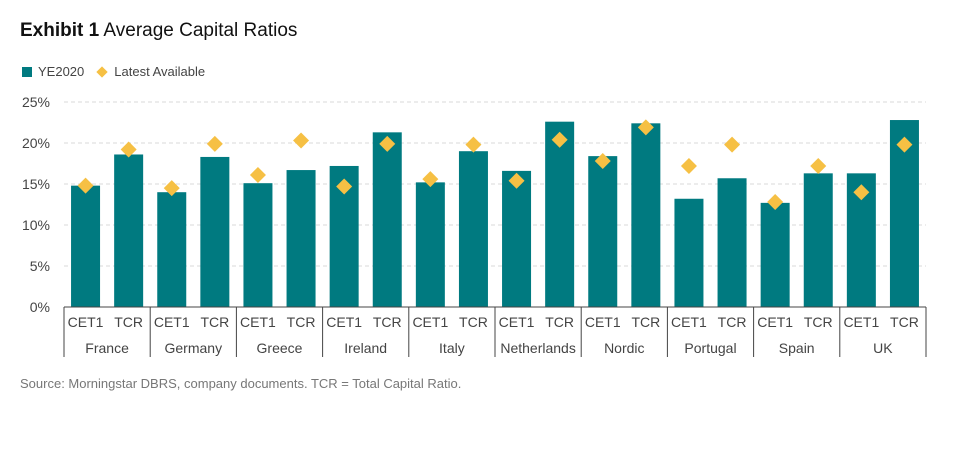 This screenshot has width=960, height=469. What do you see at coordinates (102, 71) in the screenshot?
I see `legend-swatch-diamond` at bounding box center [102, 71].